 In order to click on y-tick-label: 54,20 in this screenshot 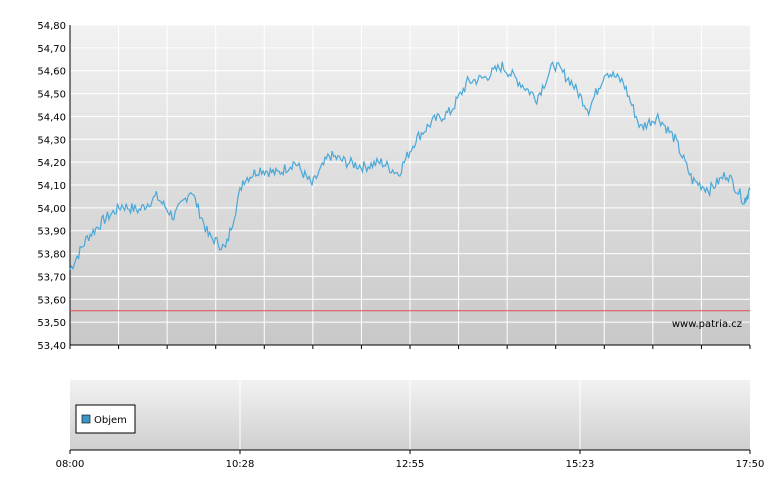, I will do `click(51, 163)`.